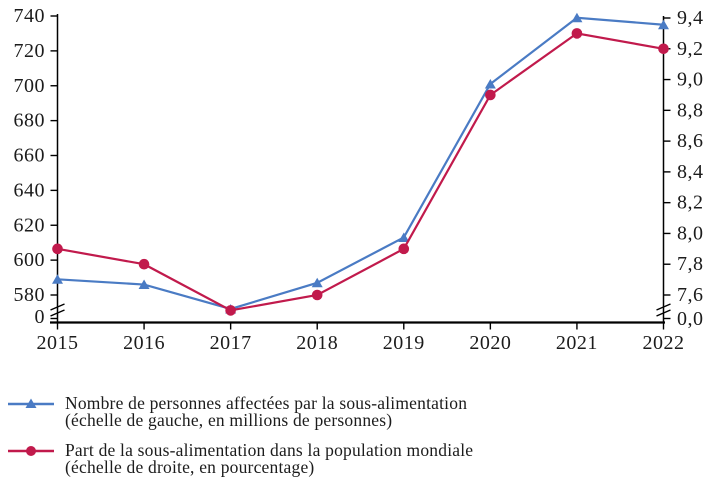 This screenshot has height=498, width=718. Describe the element at coordinates (690, 264) in the screenshot. I see `right-axis-tick-label: 7,8` at that location.